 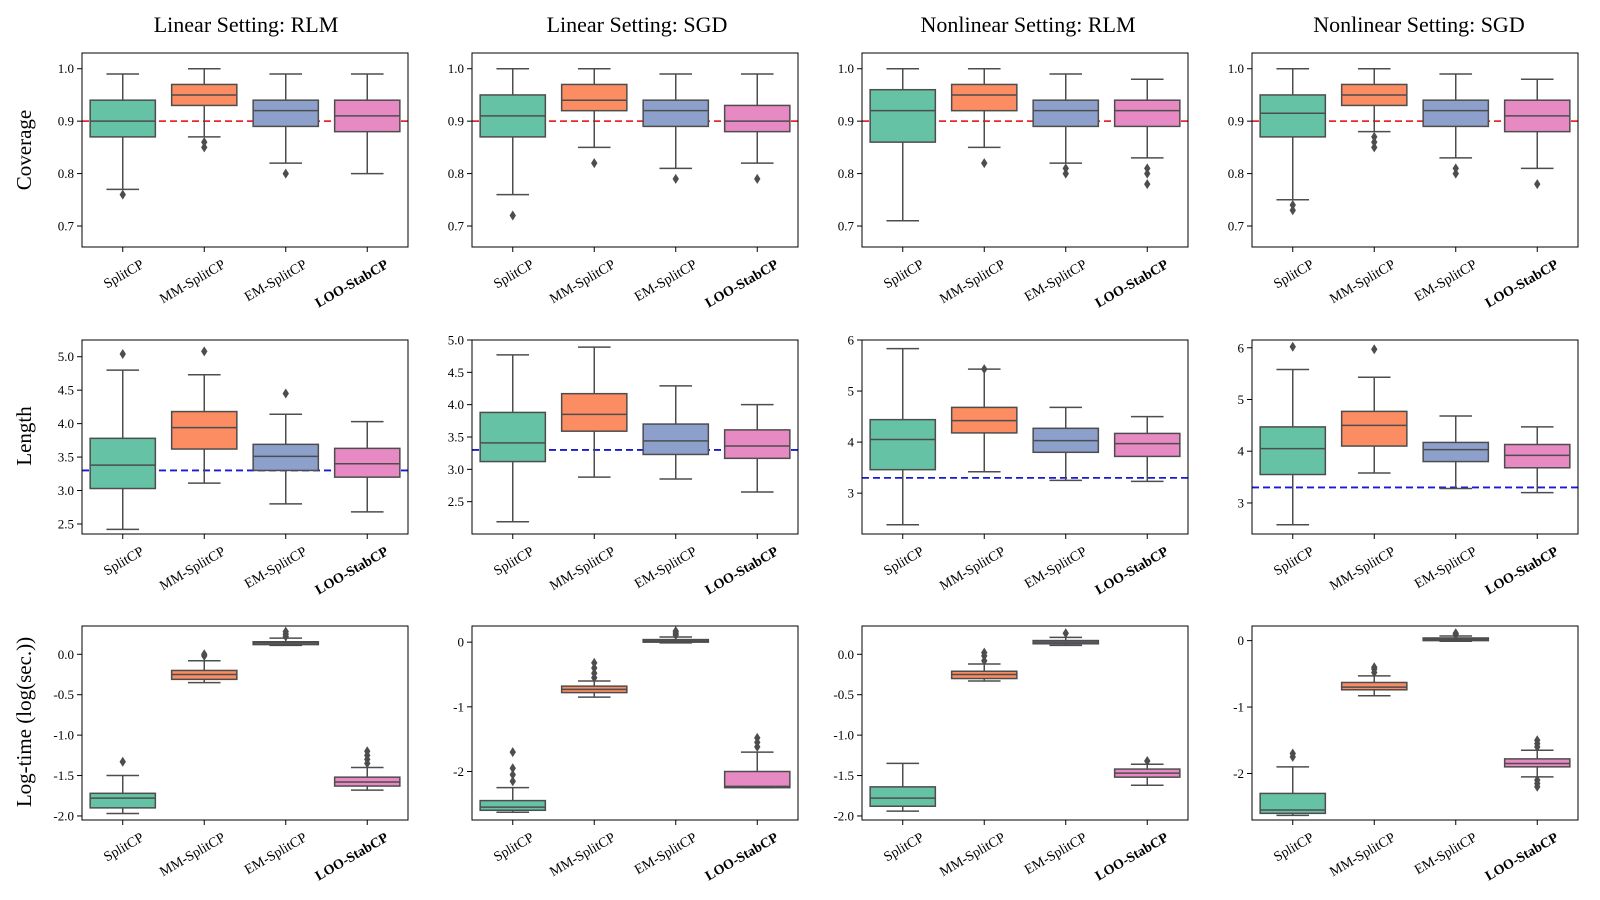 I want to click on y-tick-label: -1.5, so click(x=843, y=775).